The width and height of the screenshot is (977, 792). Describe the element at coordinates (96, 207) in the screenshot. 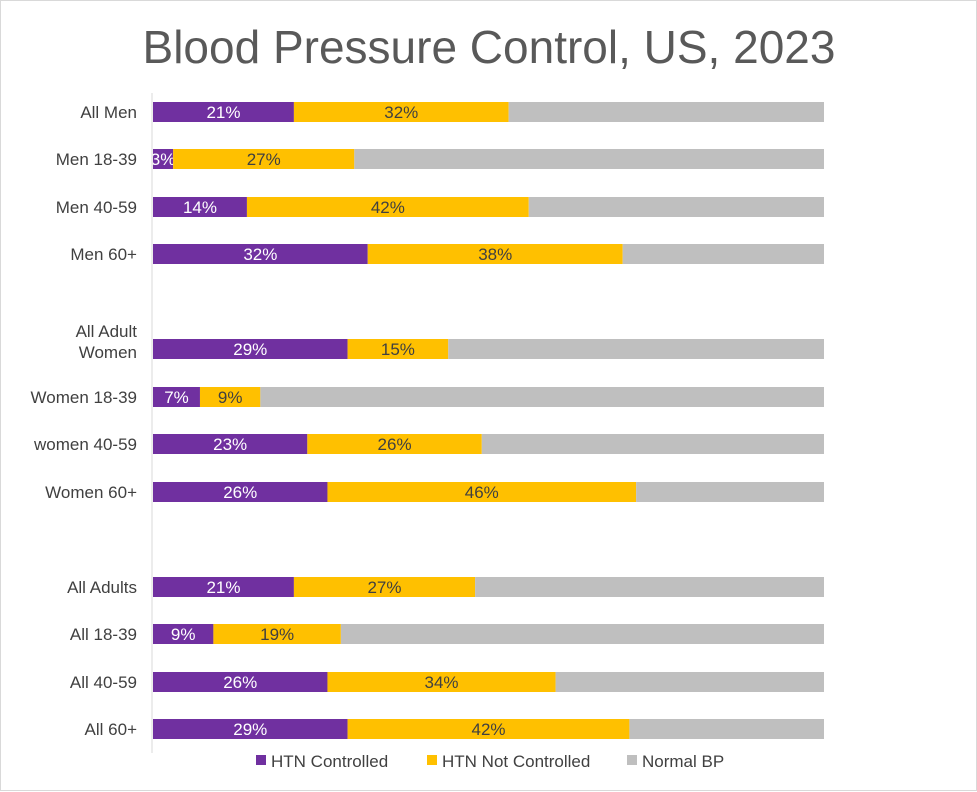

I see `category-label: Men 40-59` at that location.